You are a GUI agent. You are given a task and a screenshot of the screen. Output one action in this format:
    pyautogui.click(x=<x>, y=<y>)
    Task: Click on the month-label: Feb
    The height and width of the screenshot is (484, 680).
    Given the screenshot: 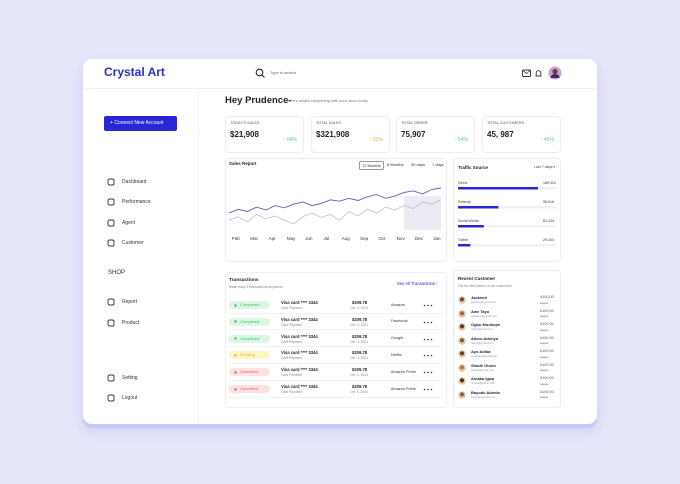 What is the action you would take?
    pyautogui.click(x=236, y=238)
    